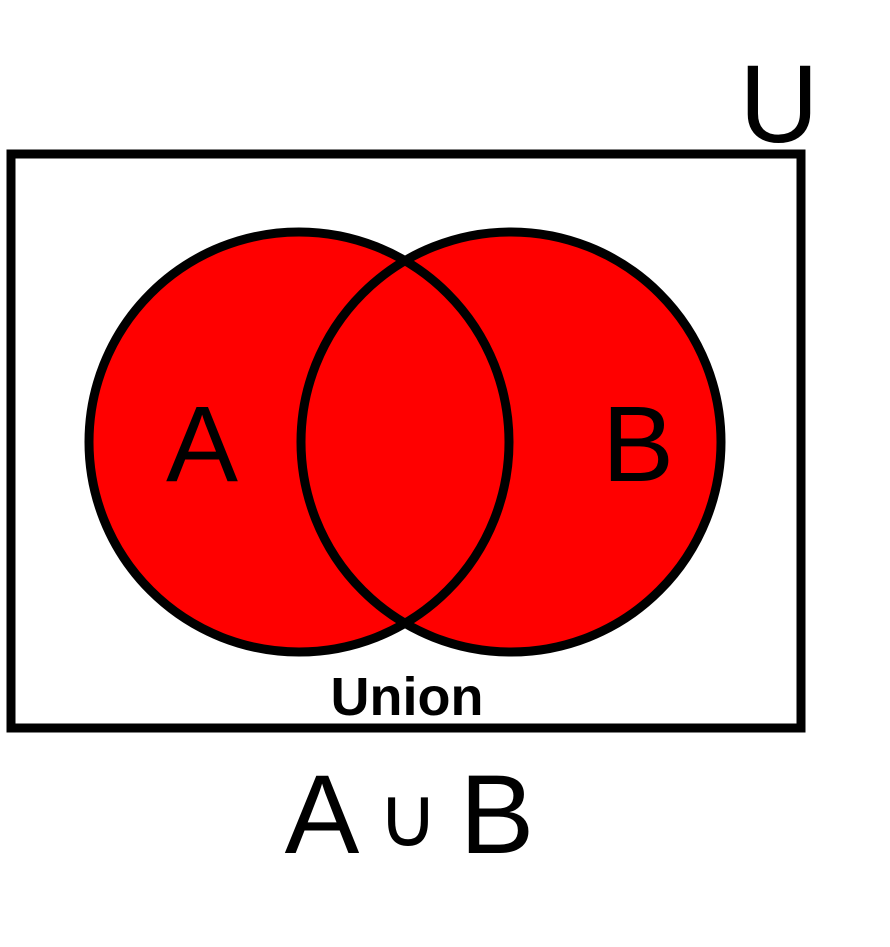 The width and height of the screenshot is (890, 947). Describe the element at coordinates (778, 104) in the screenshot. I see `universe-label: U` at that location.